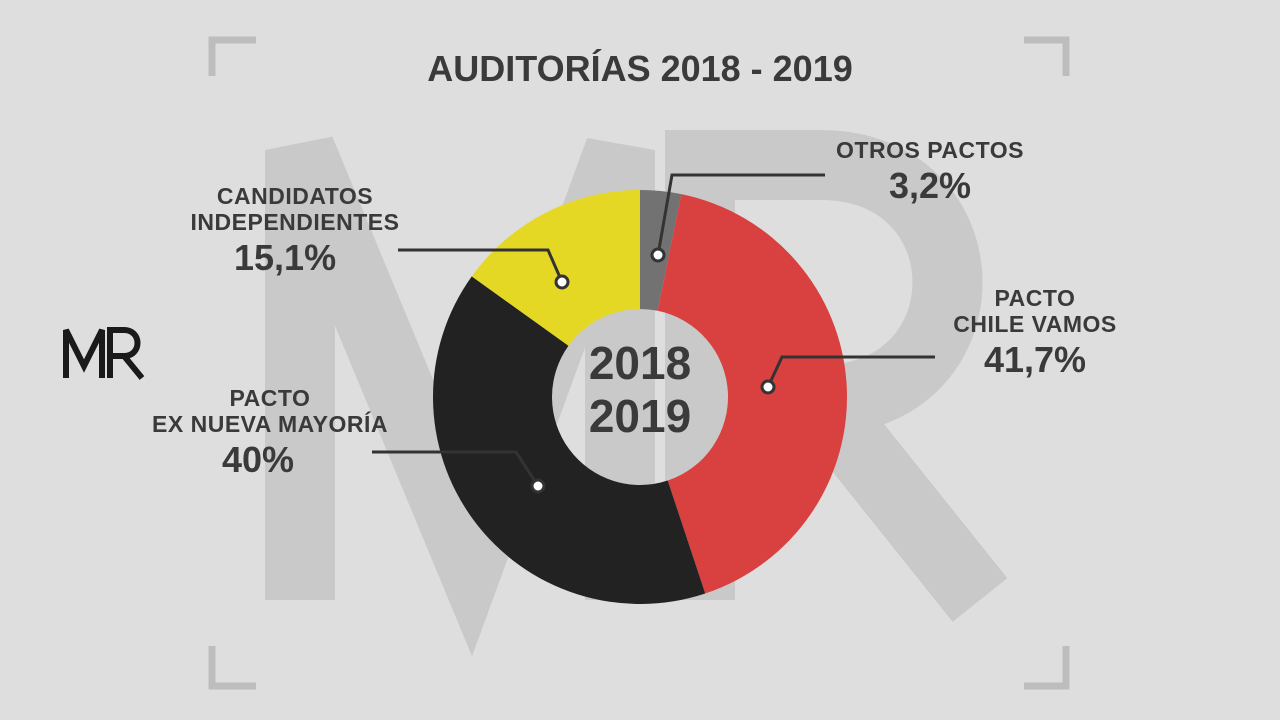 The width and height of the screenshot is (1280, 720). What do you see at coordinates (640, 415) in the screenshot?
I see `center-year-2: 2019` at bounding box center [640, 415].